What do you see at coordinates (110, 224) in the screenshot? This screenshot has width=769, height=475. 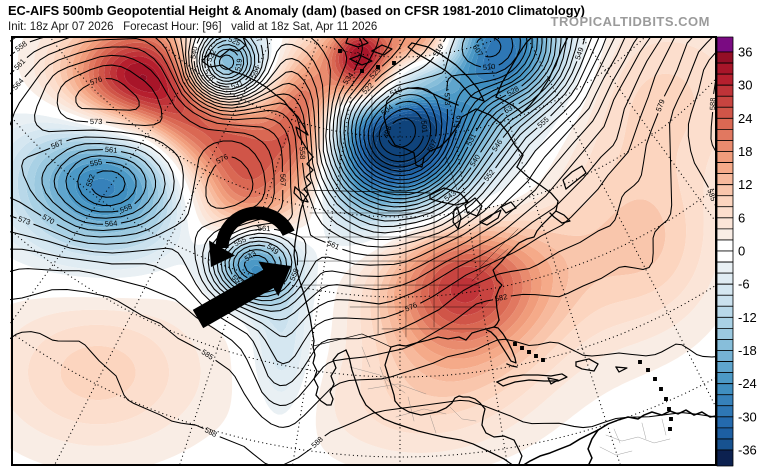 I see `svg-text: 564` at bounding box center [110, 224].